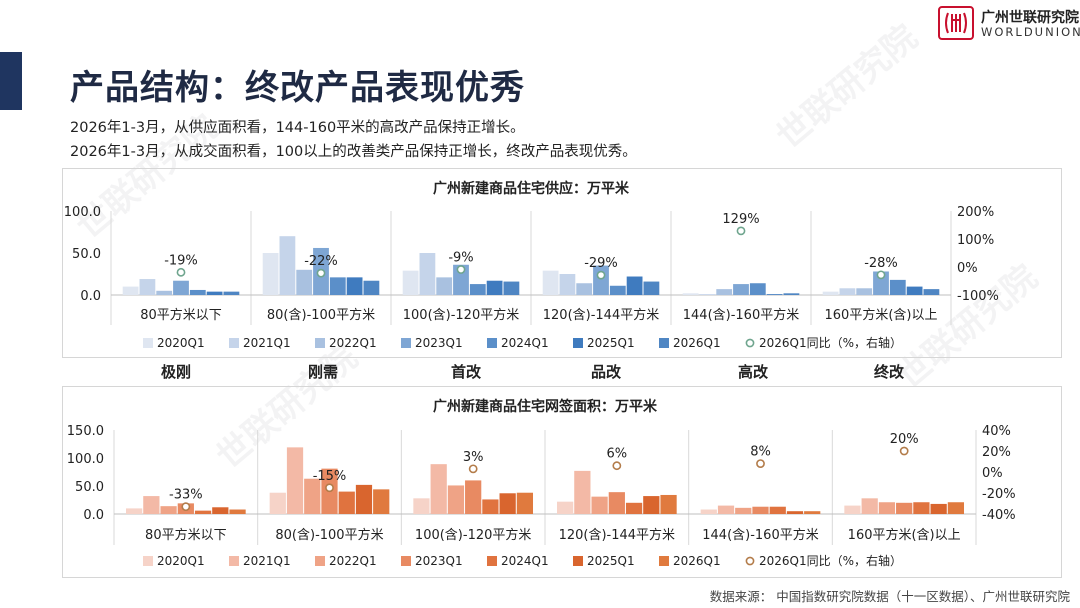 This screenshot has height=608, width=1080. I want to click on category-label: 160平方米(含)以上, so click(904, 535).